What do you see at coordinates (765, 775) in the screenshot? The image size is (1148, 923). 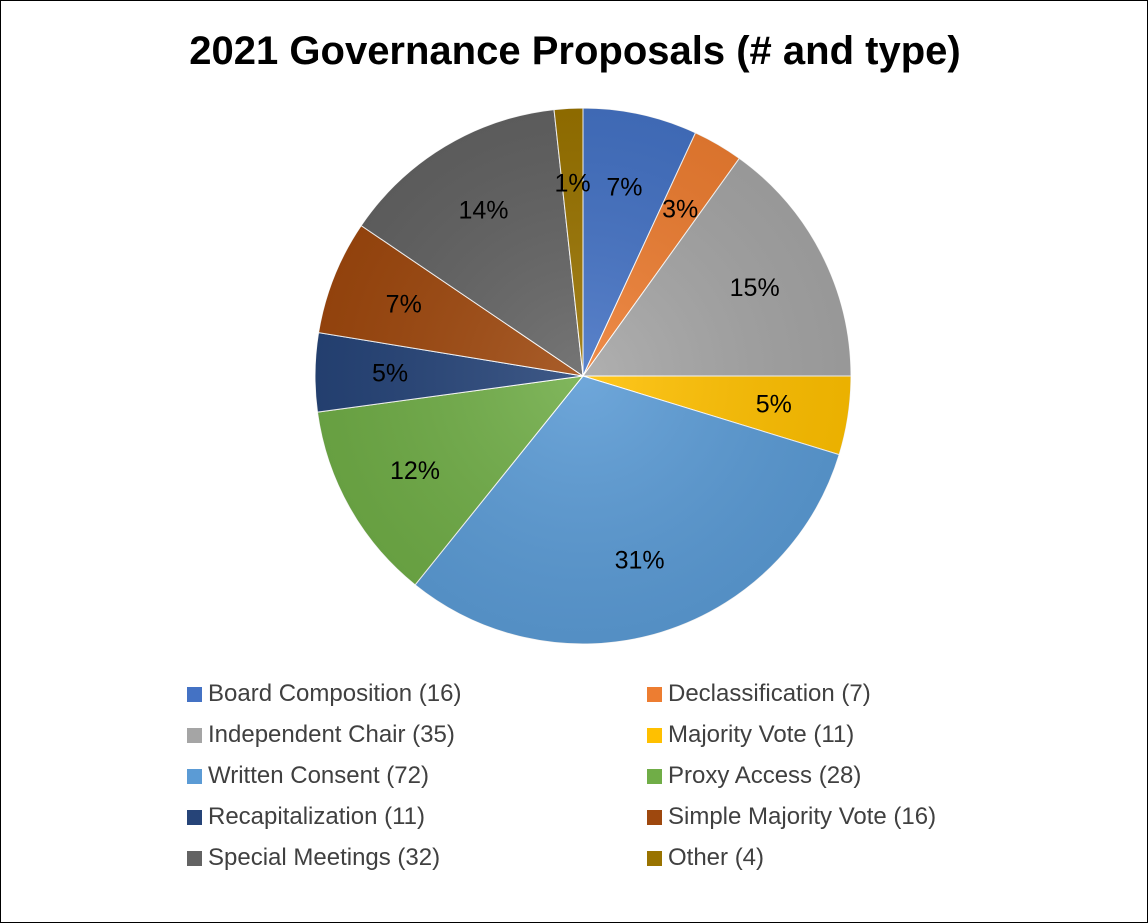 I see `legend-label: Proxy Access (28)` at bounding box center [765, 775].